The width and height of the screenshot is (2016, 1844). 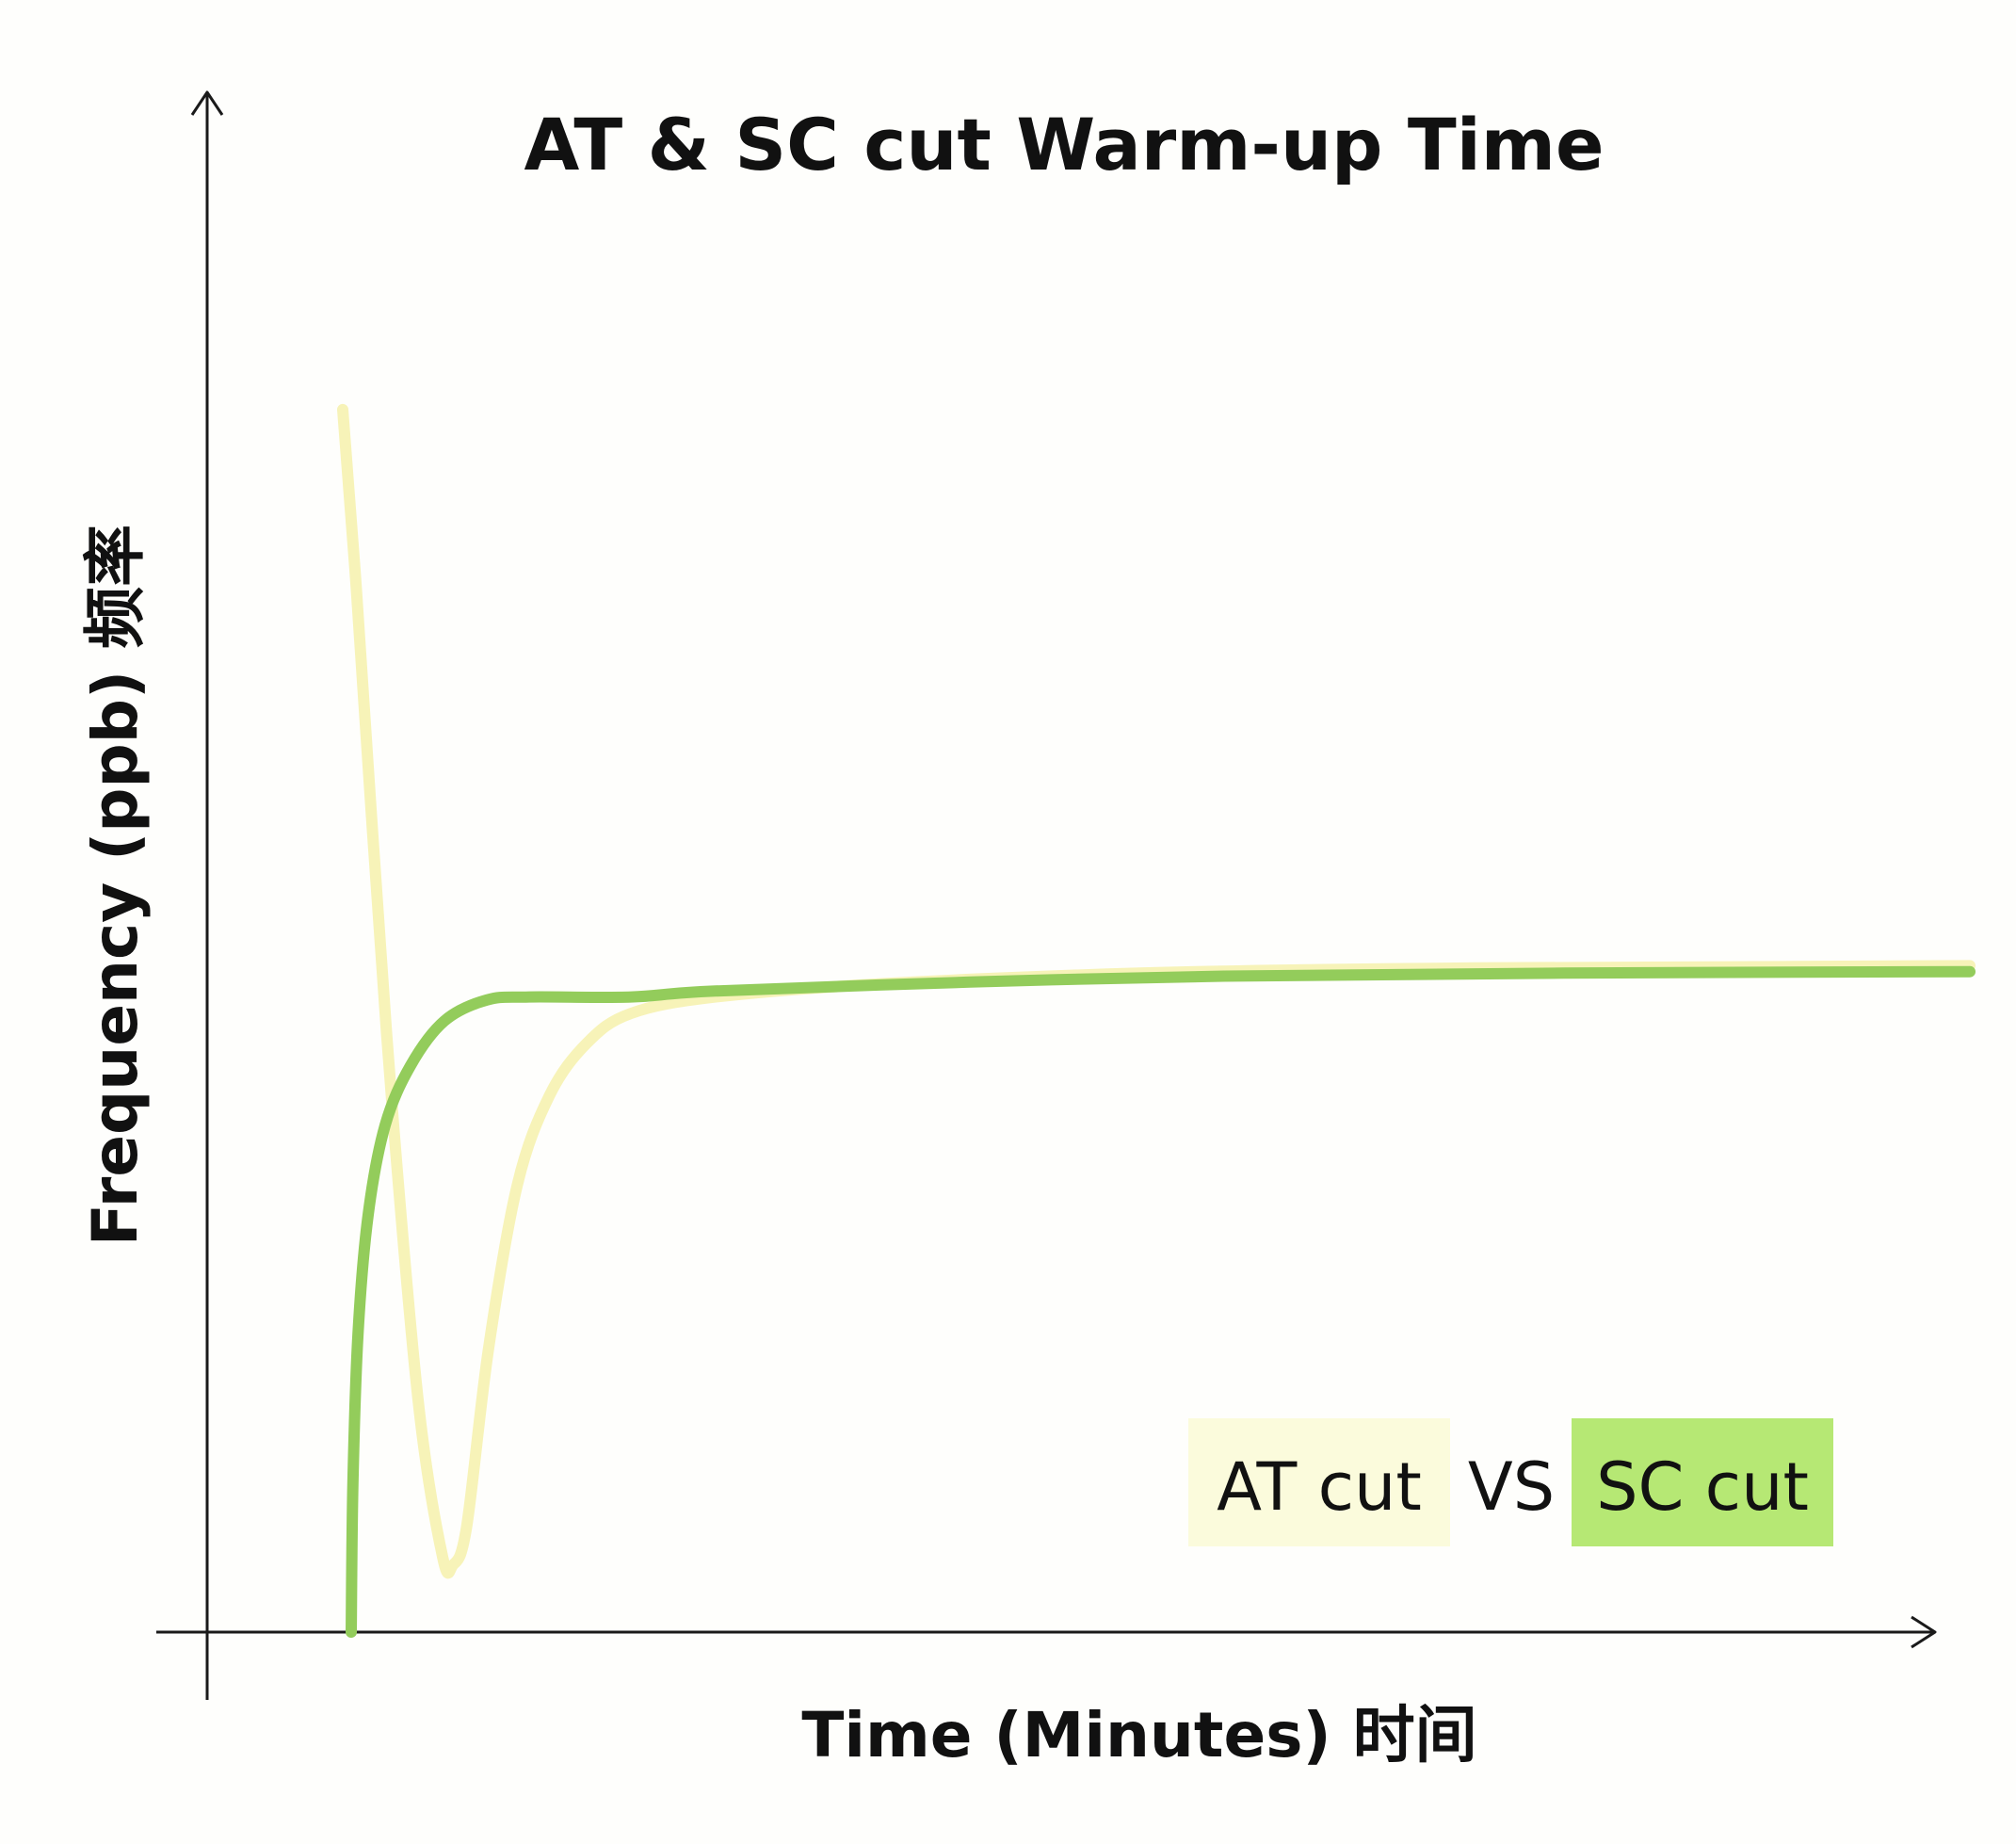 I want to click on x-axis, so click(x=1046, y=1632).